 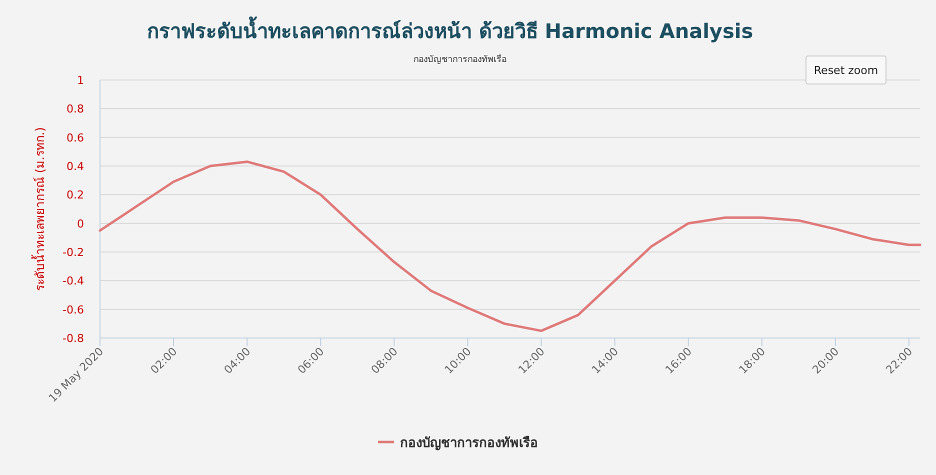 What do you see at coordinates (80, 80) in the screenshot?
I see `y-tick-label: 1` at bounding box center [80, 80].